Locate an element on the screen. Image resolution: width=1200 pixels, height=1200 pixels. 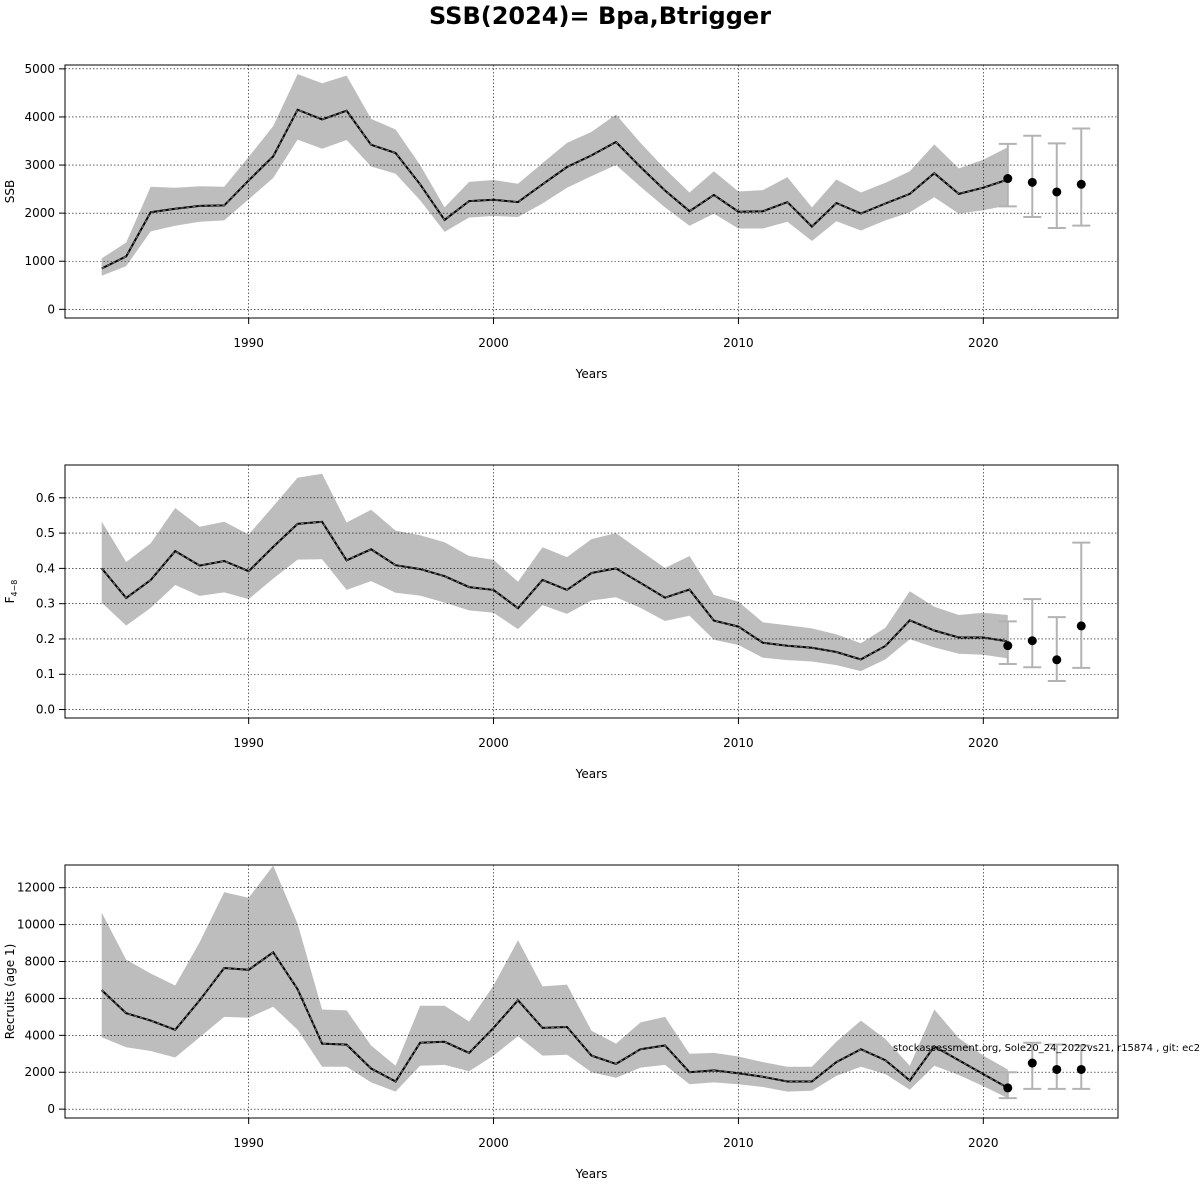
fbar-y-tick-label: 0.1 is located at coordinates (45, 674).